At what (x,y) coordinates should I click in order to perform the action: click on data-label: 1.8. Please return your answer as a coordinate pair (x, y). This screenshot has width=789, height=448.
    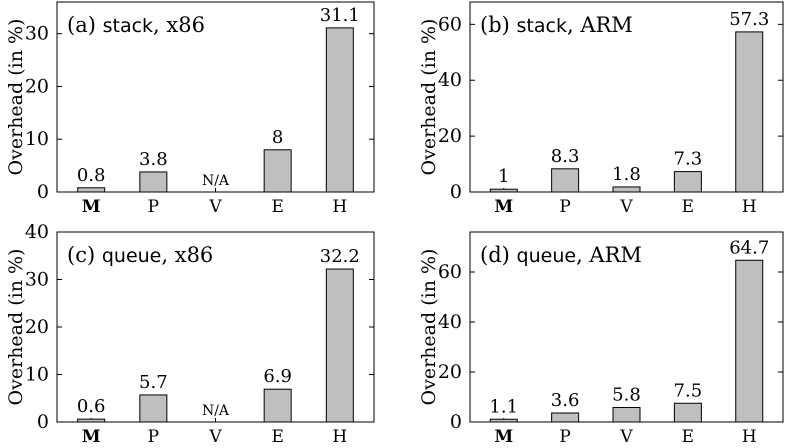
    Looking at the image, I should click on (626, 174).